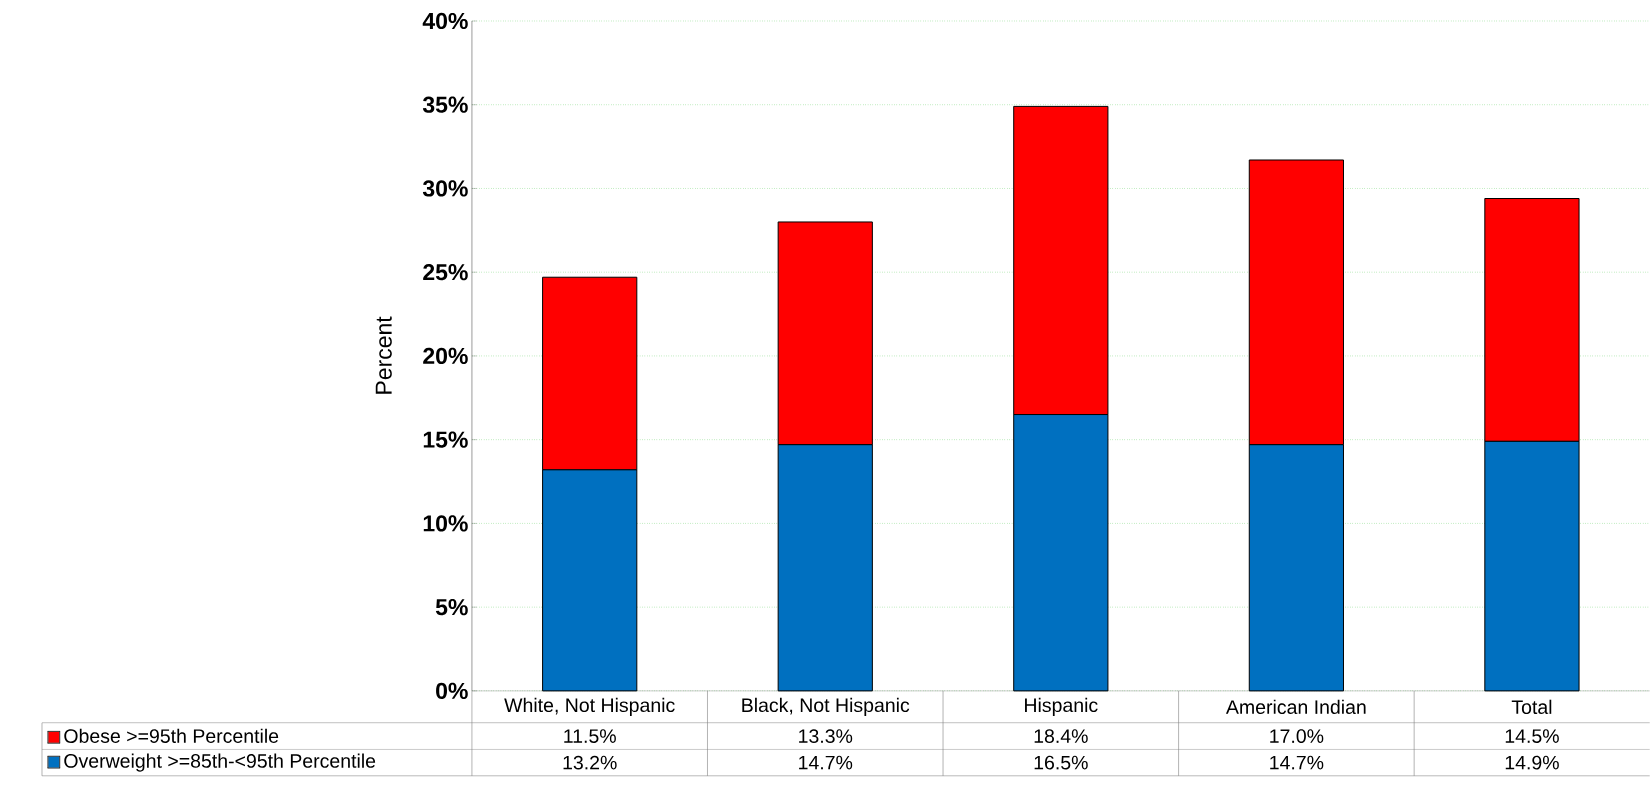  I want to click on data-label: 14.5%, so click(1532, 736).